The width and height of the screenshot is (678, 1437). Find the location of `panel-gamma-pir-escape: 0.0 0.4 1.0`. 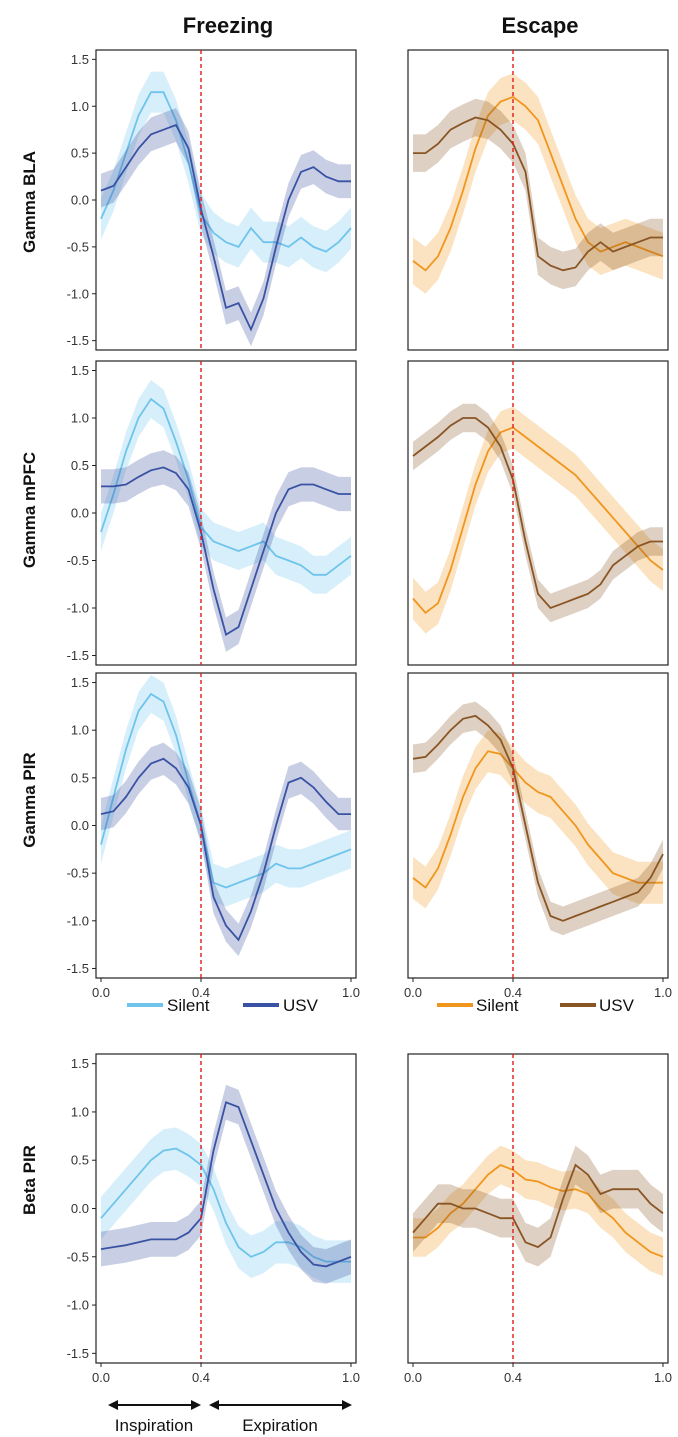

panel-gamma-pir-escape: 0.0 0.4 1.0 is located at coordinates (538, 836).